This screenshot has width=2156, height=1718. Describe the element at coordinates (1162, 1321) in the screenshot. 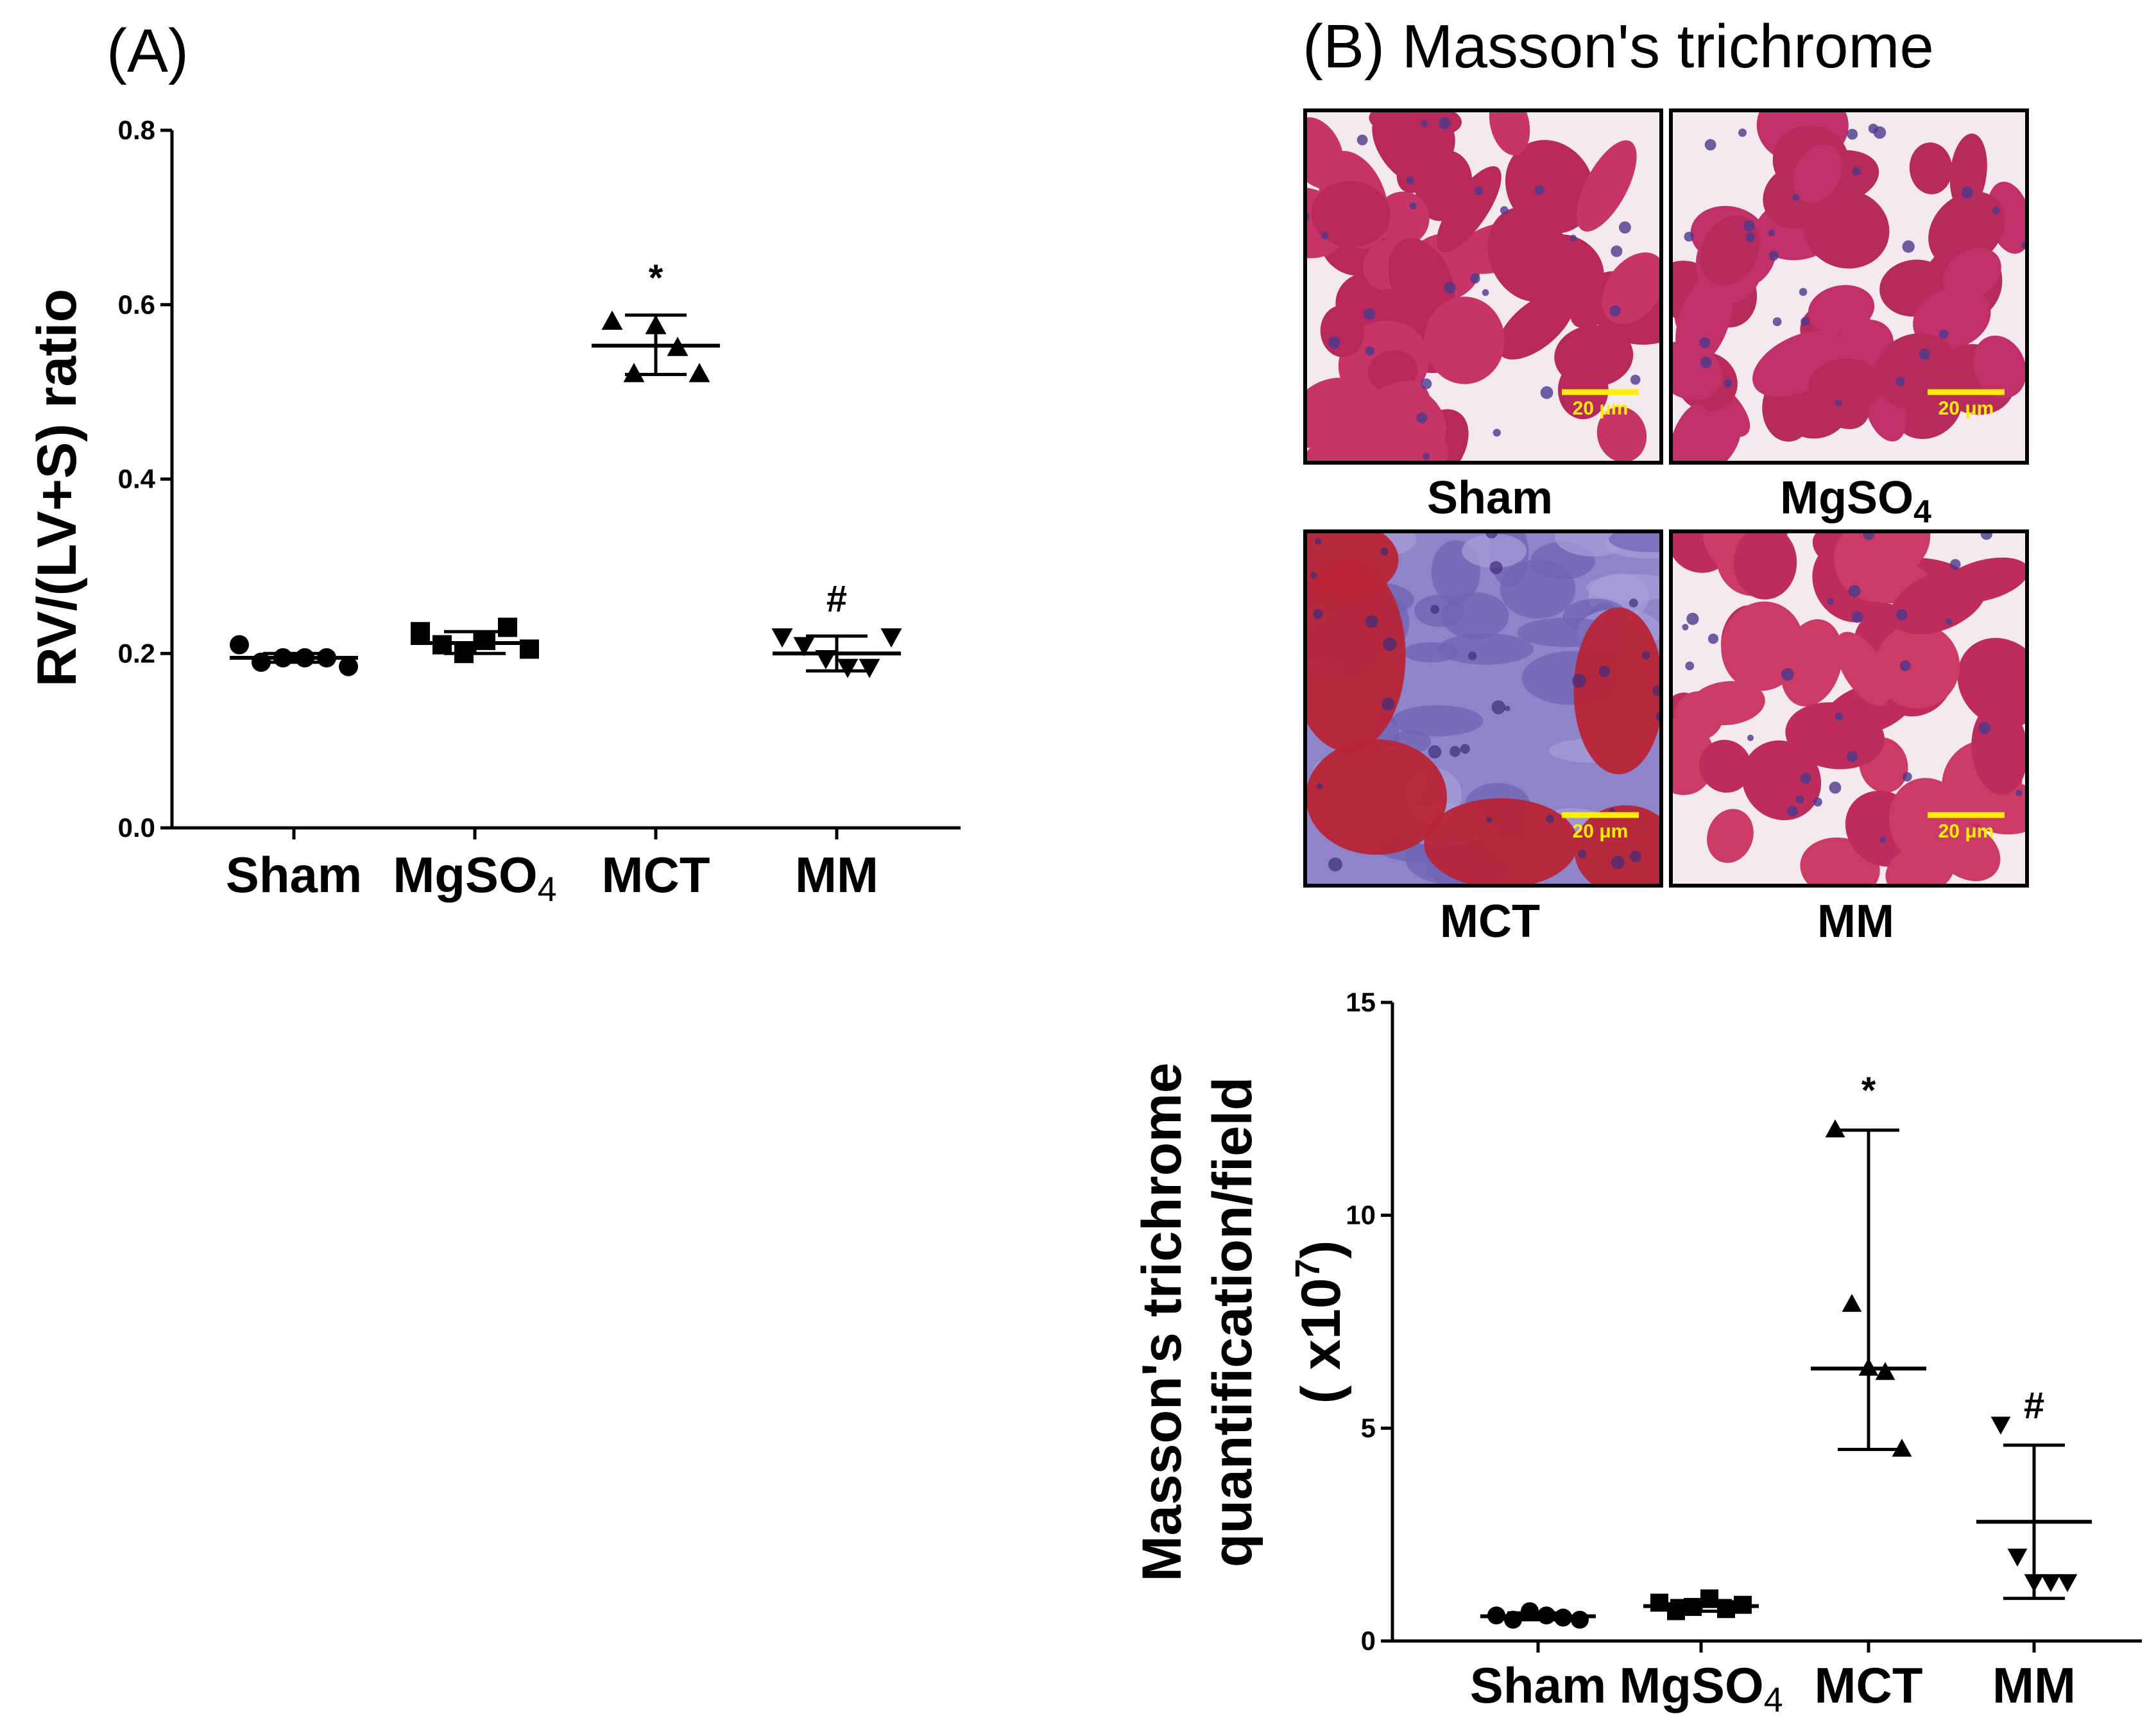

I see `y-axis-title: Masson's trichrome` at that location.